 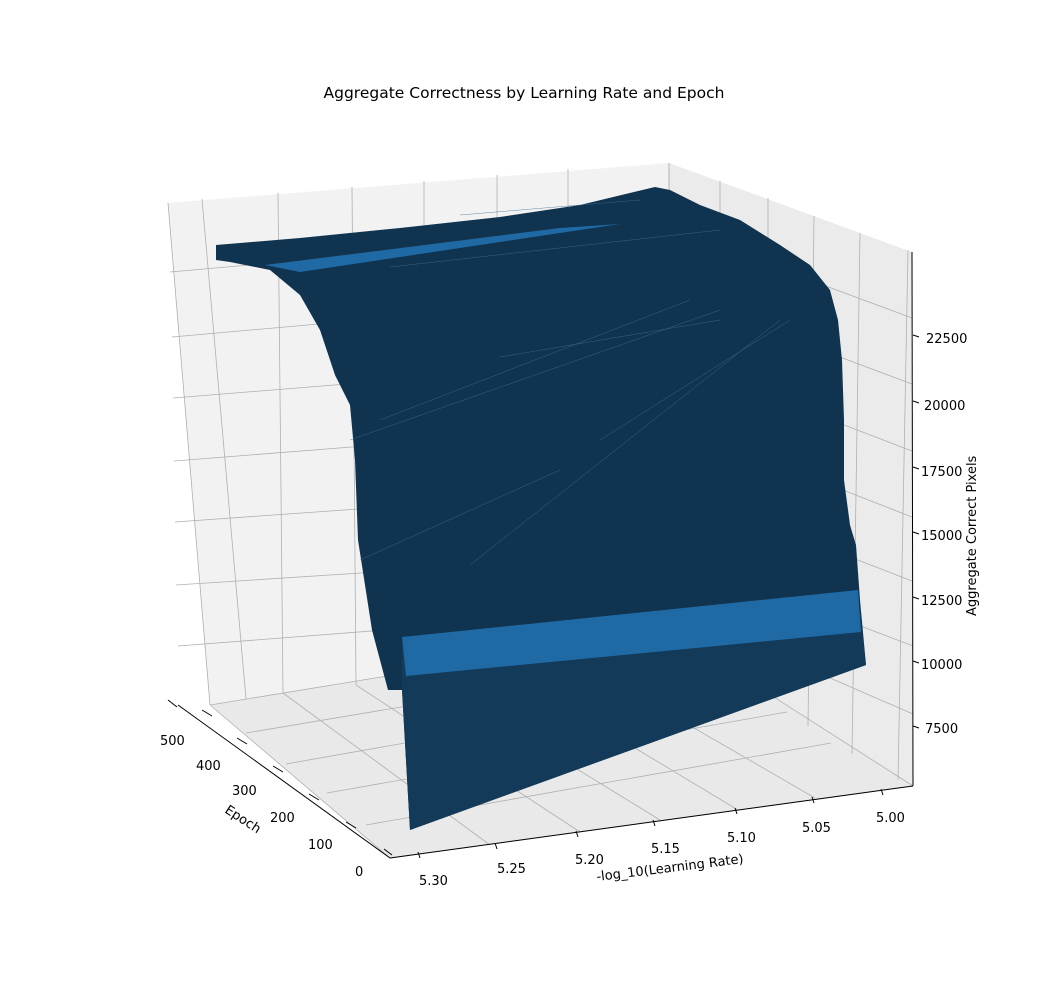 I want to click on epoch-tick-labels: 0 100 200 300 400 500, so click(x=261, y=807).